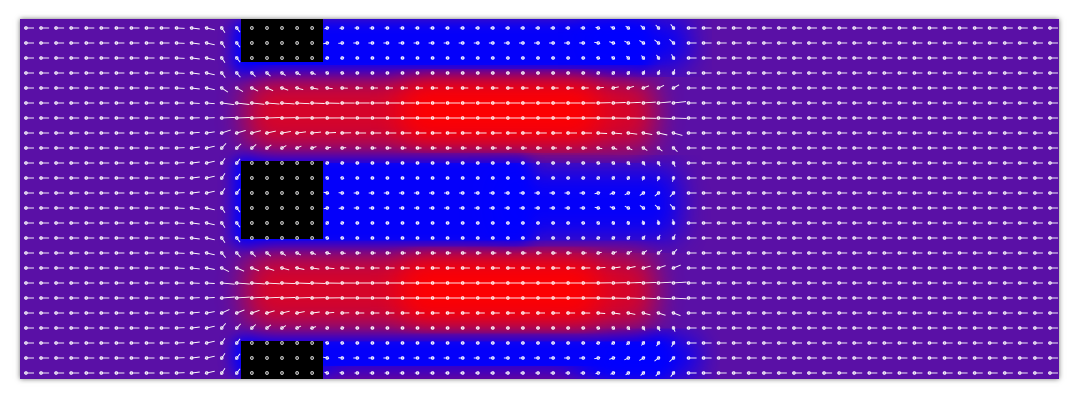  Describe the element at coordinates (282, 360) in the screenshot. I see `bottom-obstacle` at that location.